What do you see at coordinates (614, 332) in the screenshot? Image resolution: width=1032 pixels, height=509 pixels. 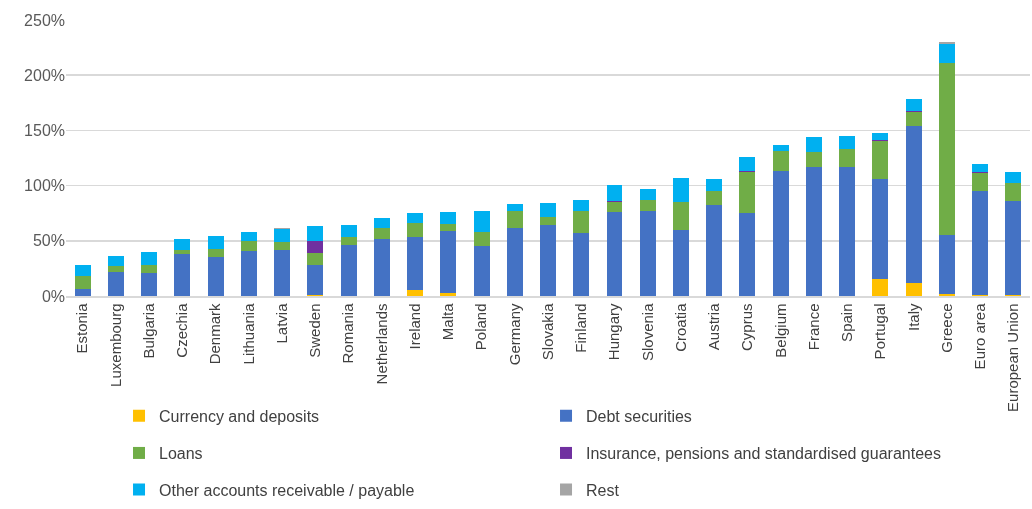 I see `x-tick-label: Hungary` at bounding box center [614, 332].